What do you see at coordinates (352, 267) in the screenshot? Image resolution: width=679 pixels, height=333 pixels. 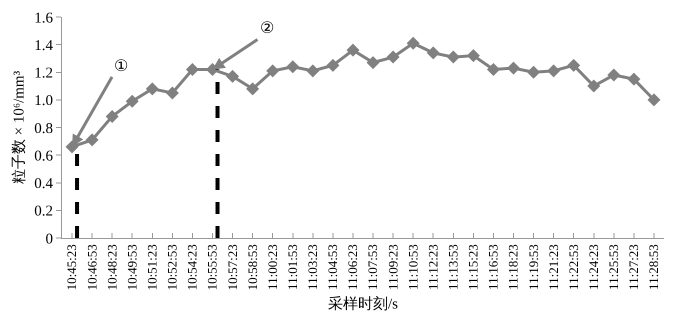 I see `x-tick-label: 11:06:23` at bounding box center [352, 267].